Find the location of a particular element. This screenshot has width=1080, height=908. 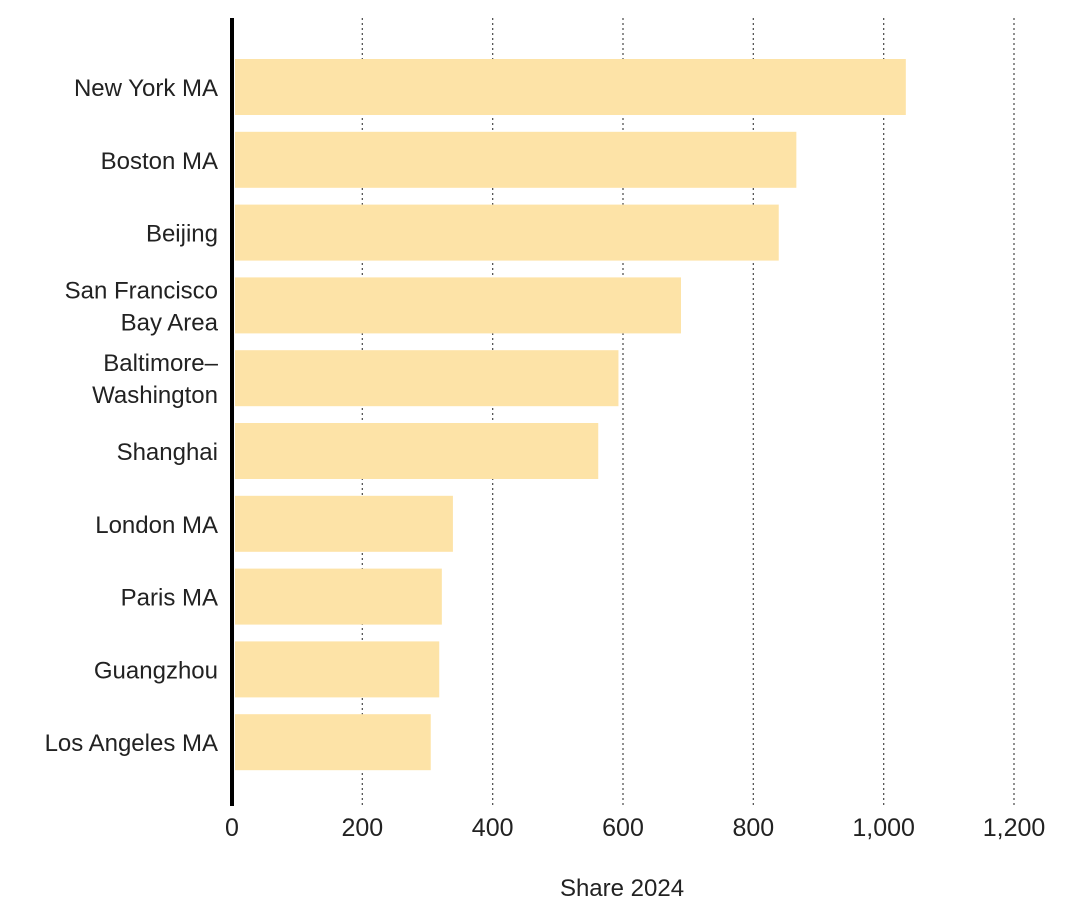

category-label: Los Angeles MA is located at coordinates (131, 743).